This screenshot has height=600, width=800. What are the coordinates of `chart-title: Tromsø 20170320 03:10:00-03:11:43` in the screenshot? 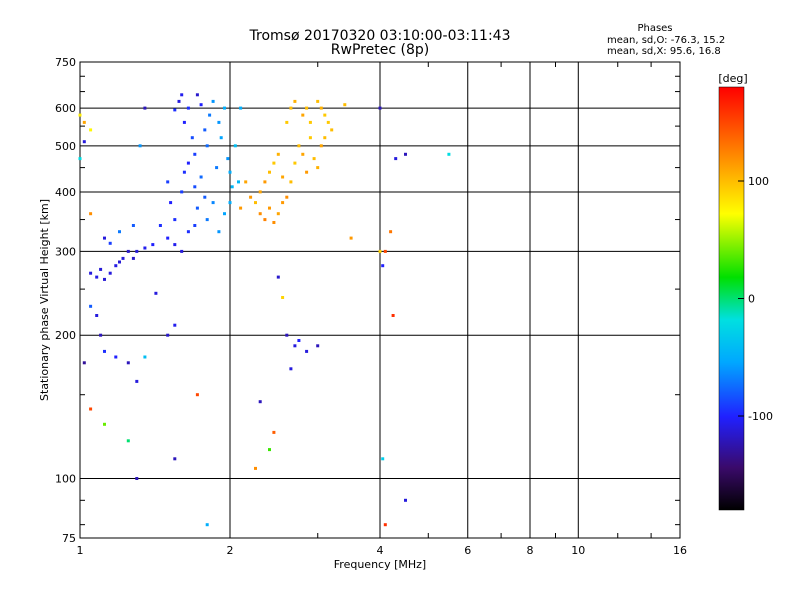 It's located at (380, 36).